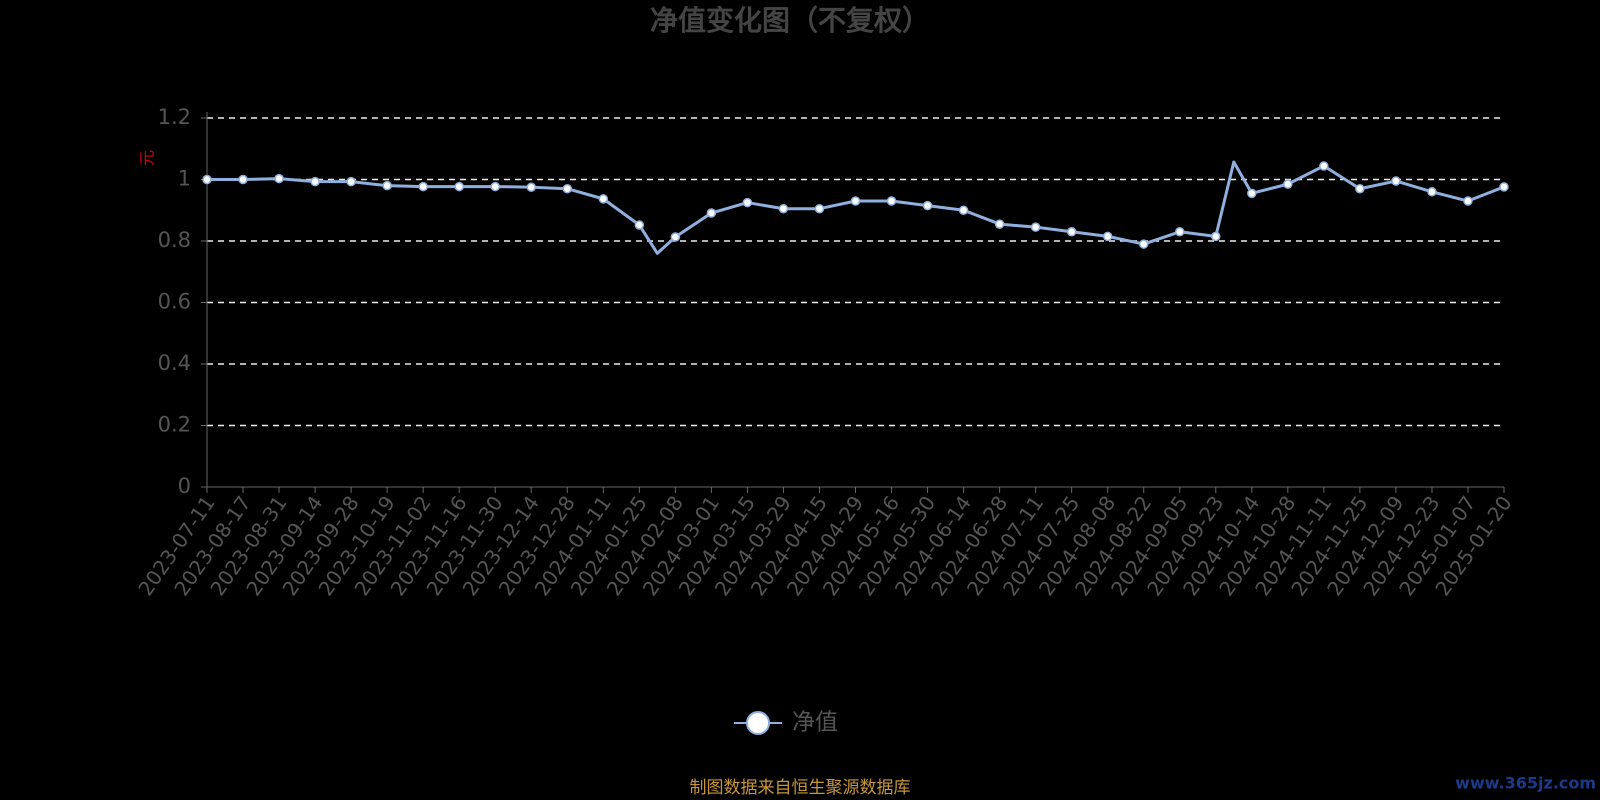 This screenshot has height=800, width=1600. Describe the element at coordinates (174, 302) in the screenshot. I see `y-tick-label: 0.6` at that location.